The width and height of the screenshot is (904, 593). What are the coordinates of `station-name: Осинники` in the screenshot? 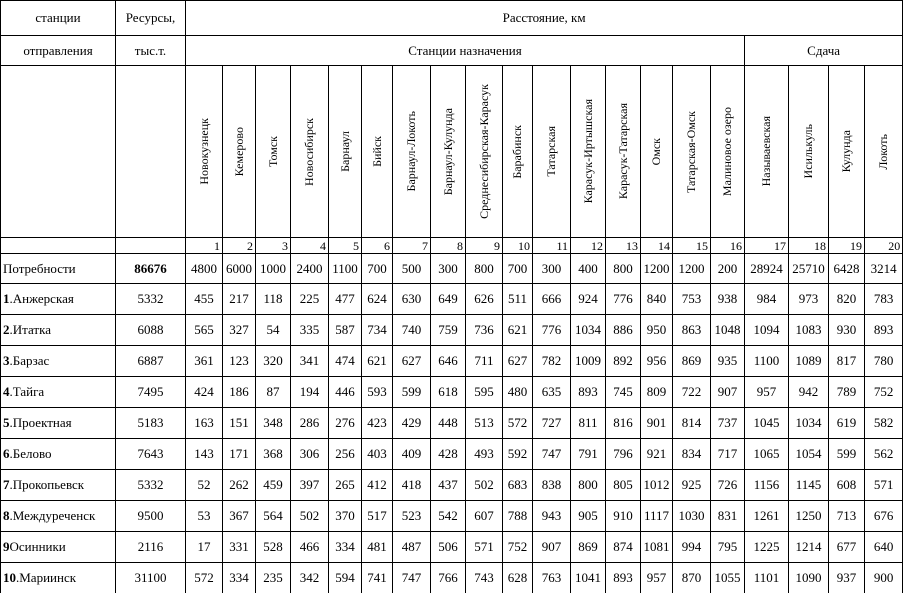 It's located at (37, 546).